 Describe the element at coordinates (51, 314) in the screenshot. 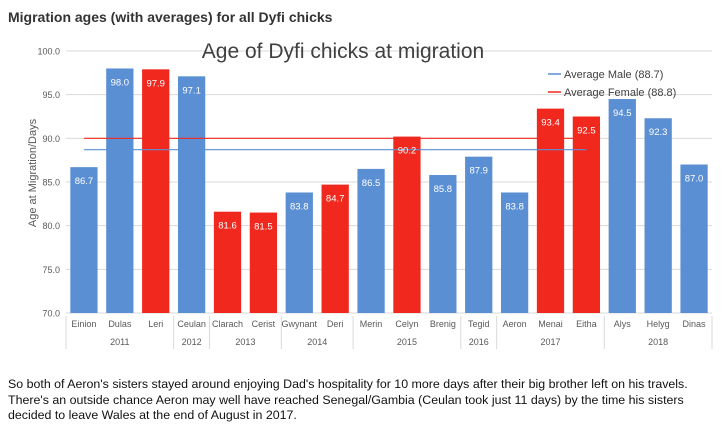

I see `y-tick-label: 70.0` at that location.